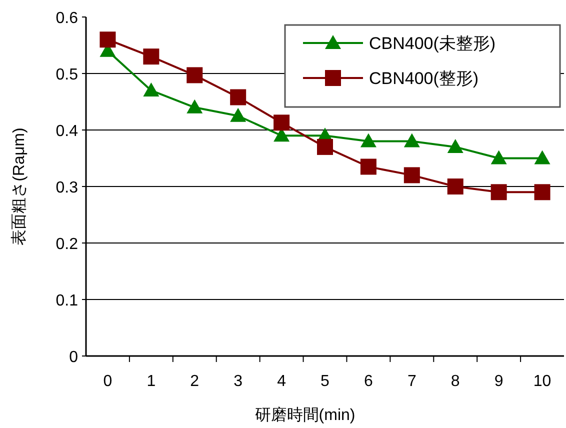 This screenshot has width=566, height=428. Describe the element at coordinates (238, 381) in the screenshot. I see `x-tick-label: 3` at that location.